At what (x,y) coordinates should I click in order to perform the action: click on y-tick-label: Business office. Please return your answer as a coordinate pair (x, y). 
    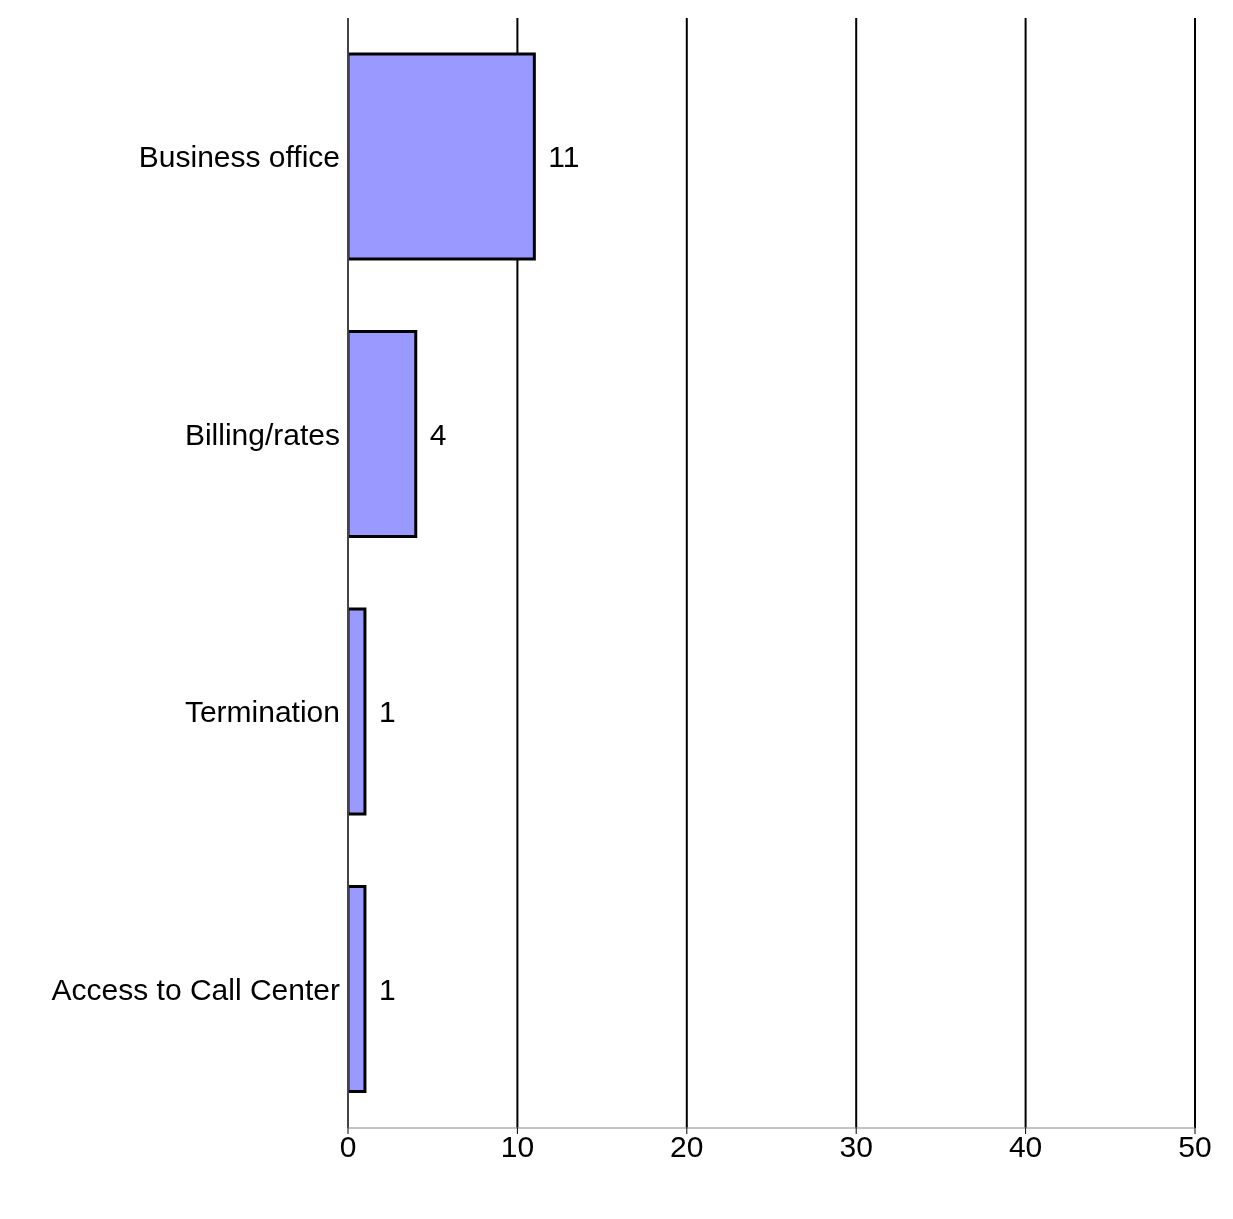
    Looking at the image, I should click on (239, 157).